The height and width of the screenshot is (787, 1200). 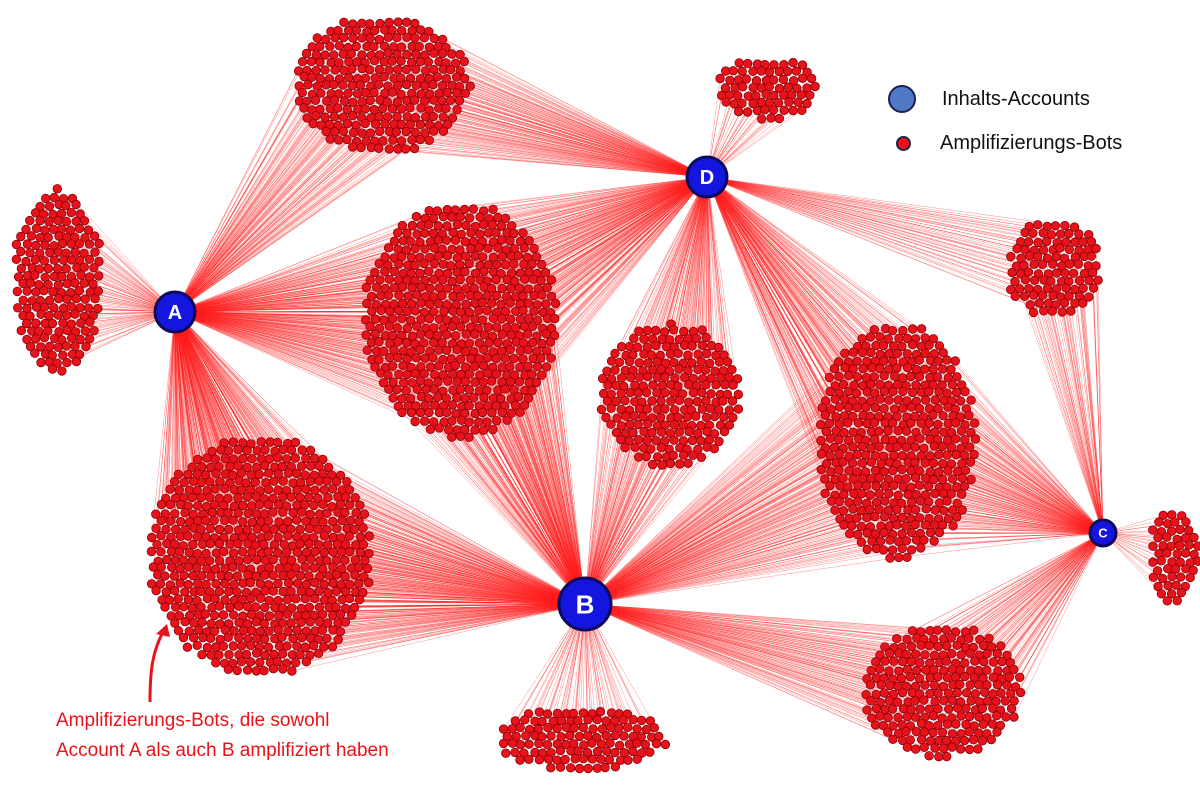 I want to click on bot-cluster-c8, so click(x=260, y=556).